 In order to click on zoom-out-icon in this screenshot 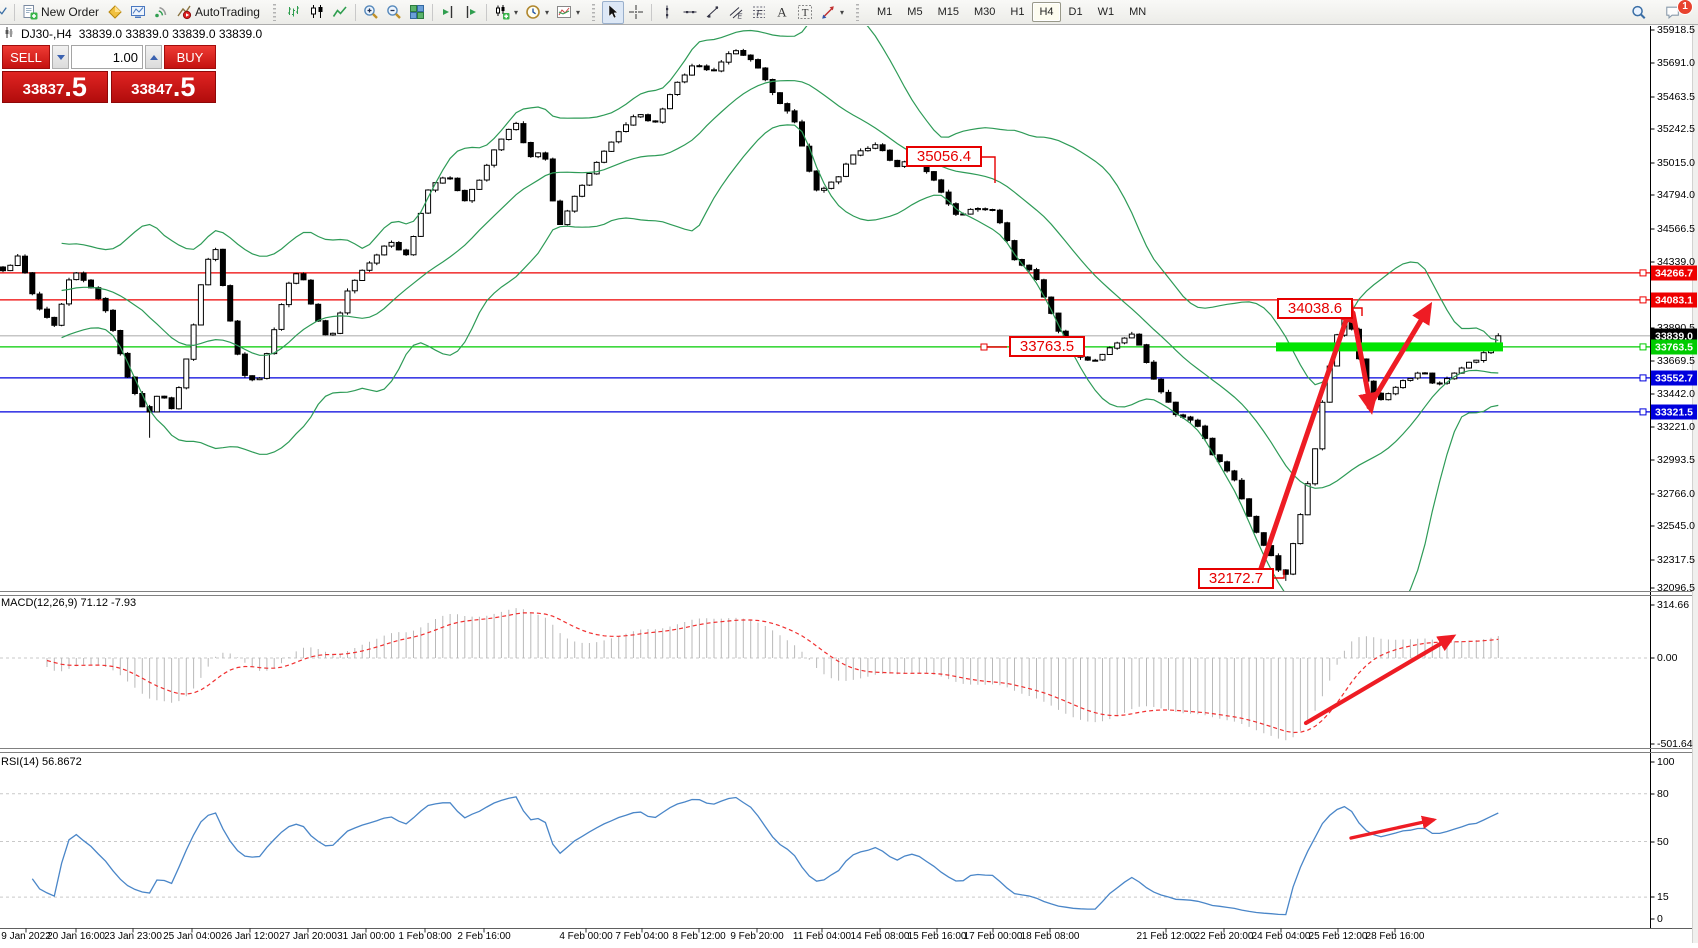, I will do `click(394, 12)`.